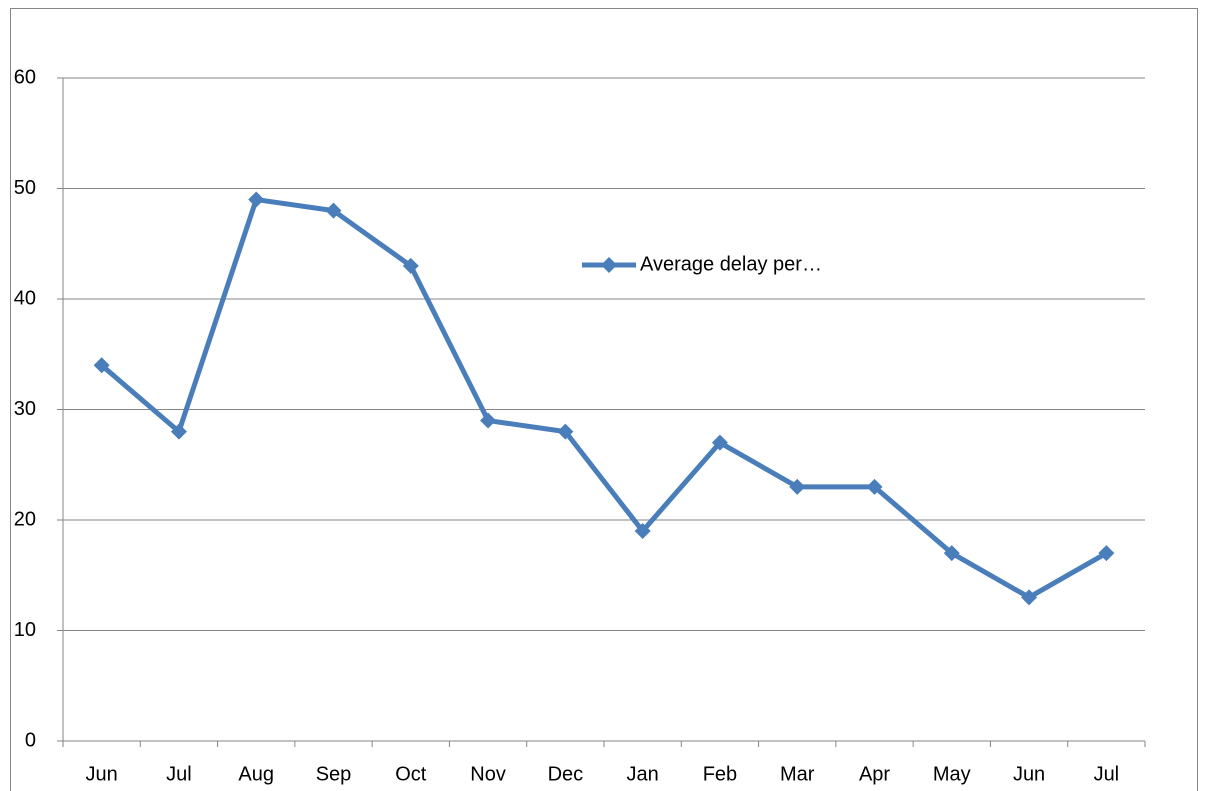 Image resolution: width=1206 pixels, height=791 pixels. Describe the element at coordinates (720, 774) in the screenshot. I see `x-tick-label: Feb` at that location.